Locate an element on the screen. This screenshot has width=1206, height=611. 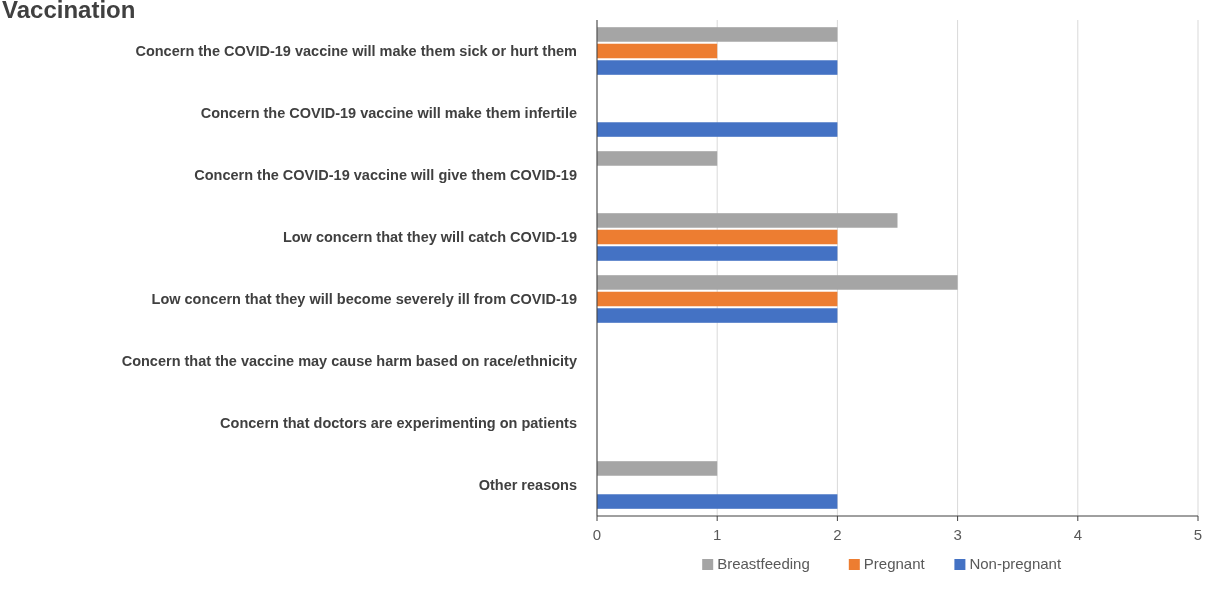
text: Vaccination is located at coordinates (69, 11).